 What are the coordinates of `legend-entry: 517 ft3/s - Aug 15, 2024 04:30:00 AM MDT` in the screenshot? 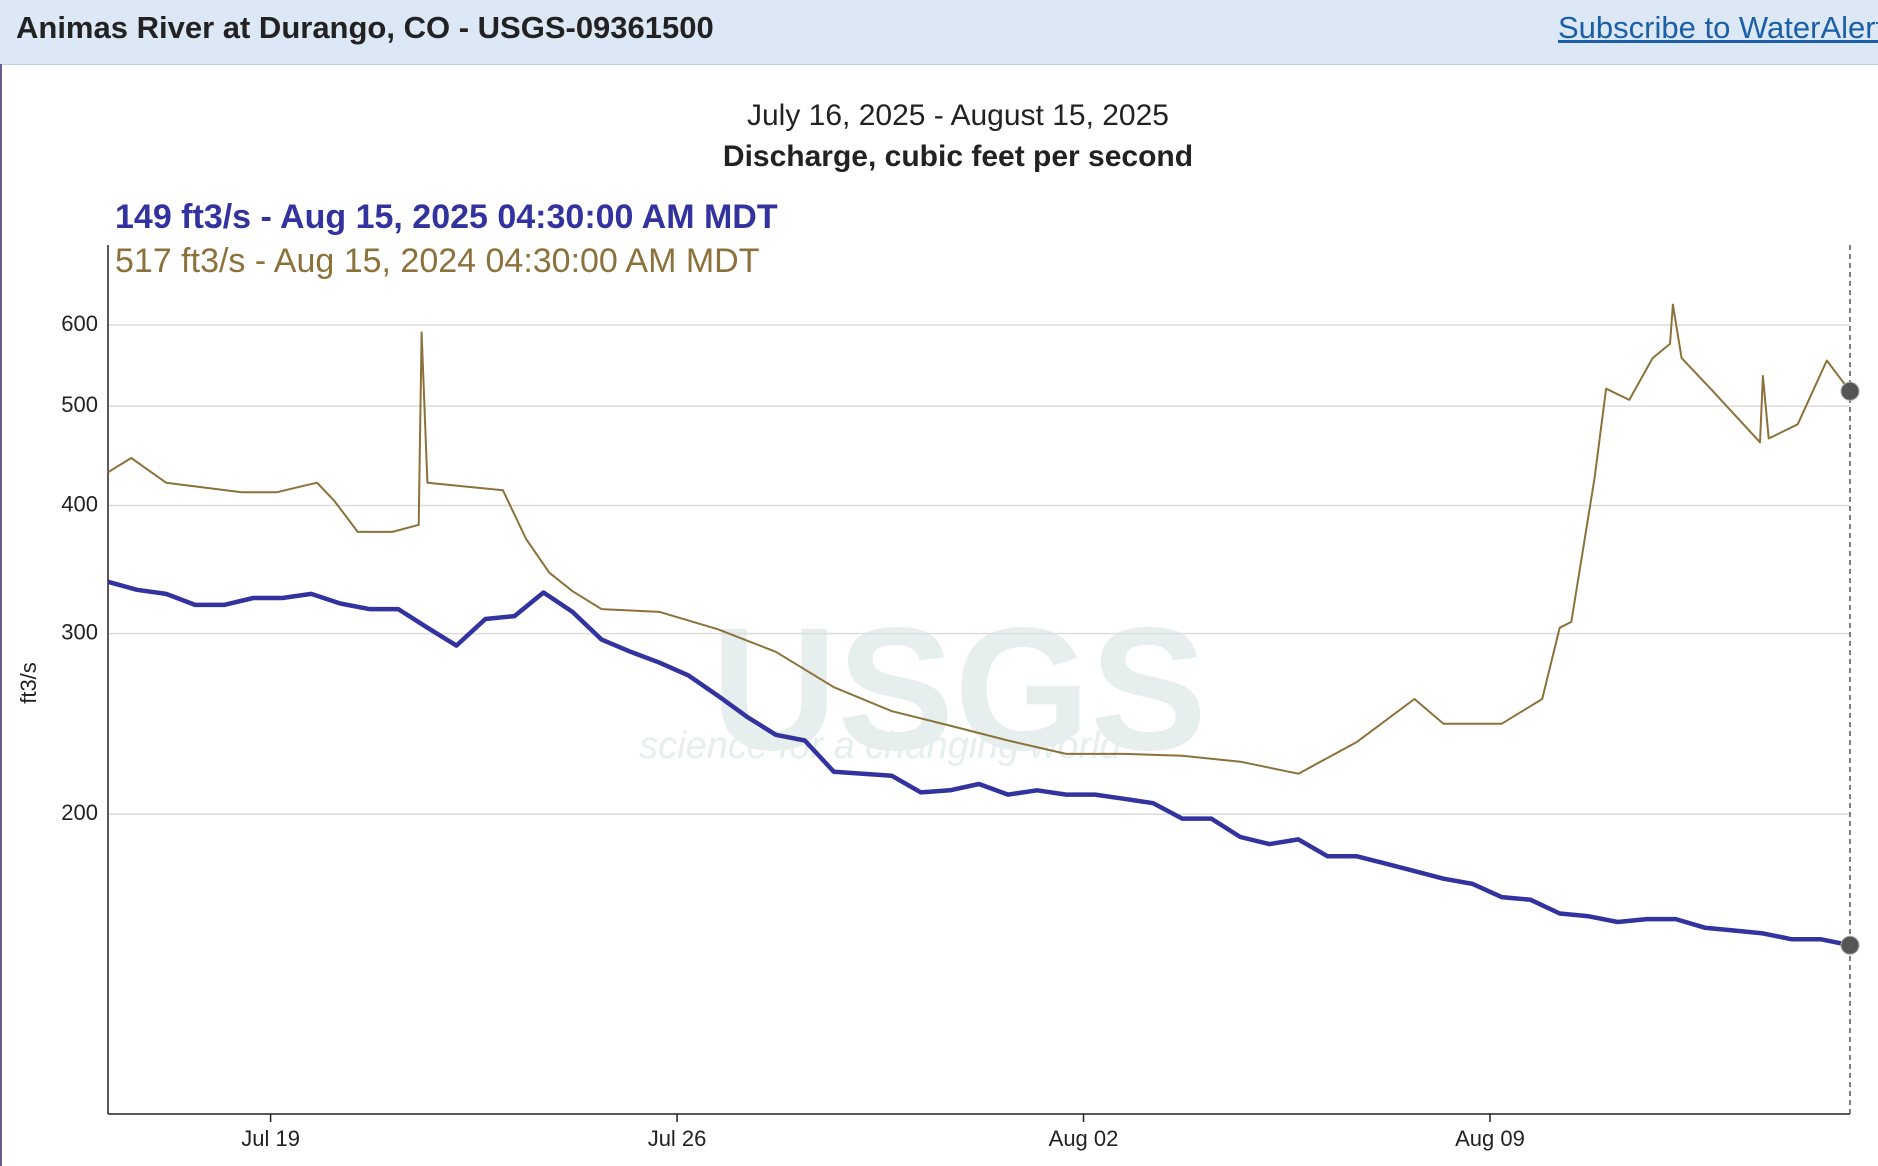 It's located at (437, 261).